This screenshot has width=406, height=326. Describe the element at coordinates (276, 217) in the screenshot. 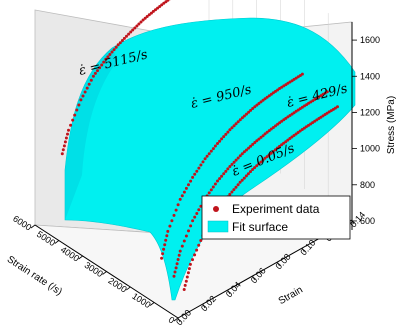

I see `legend: Experiment data Fit surface` at that location.